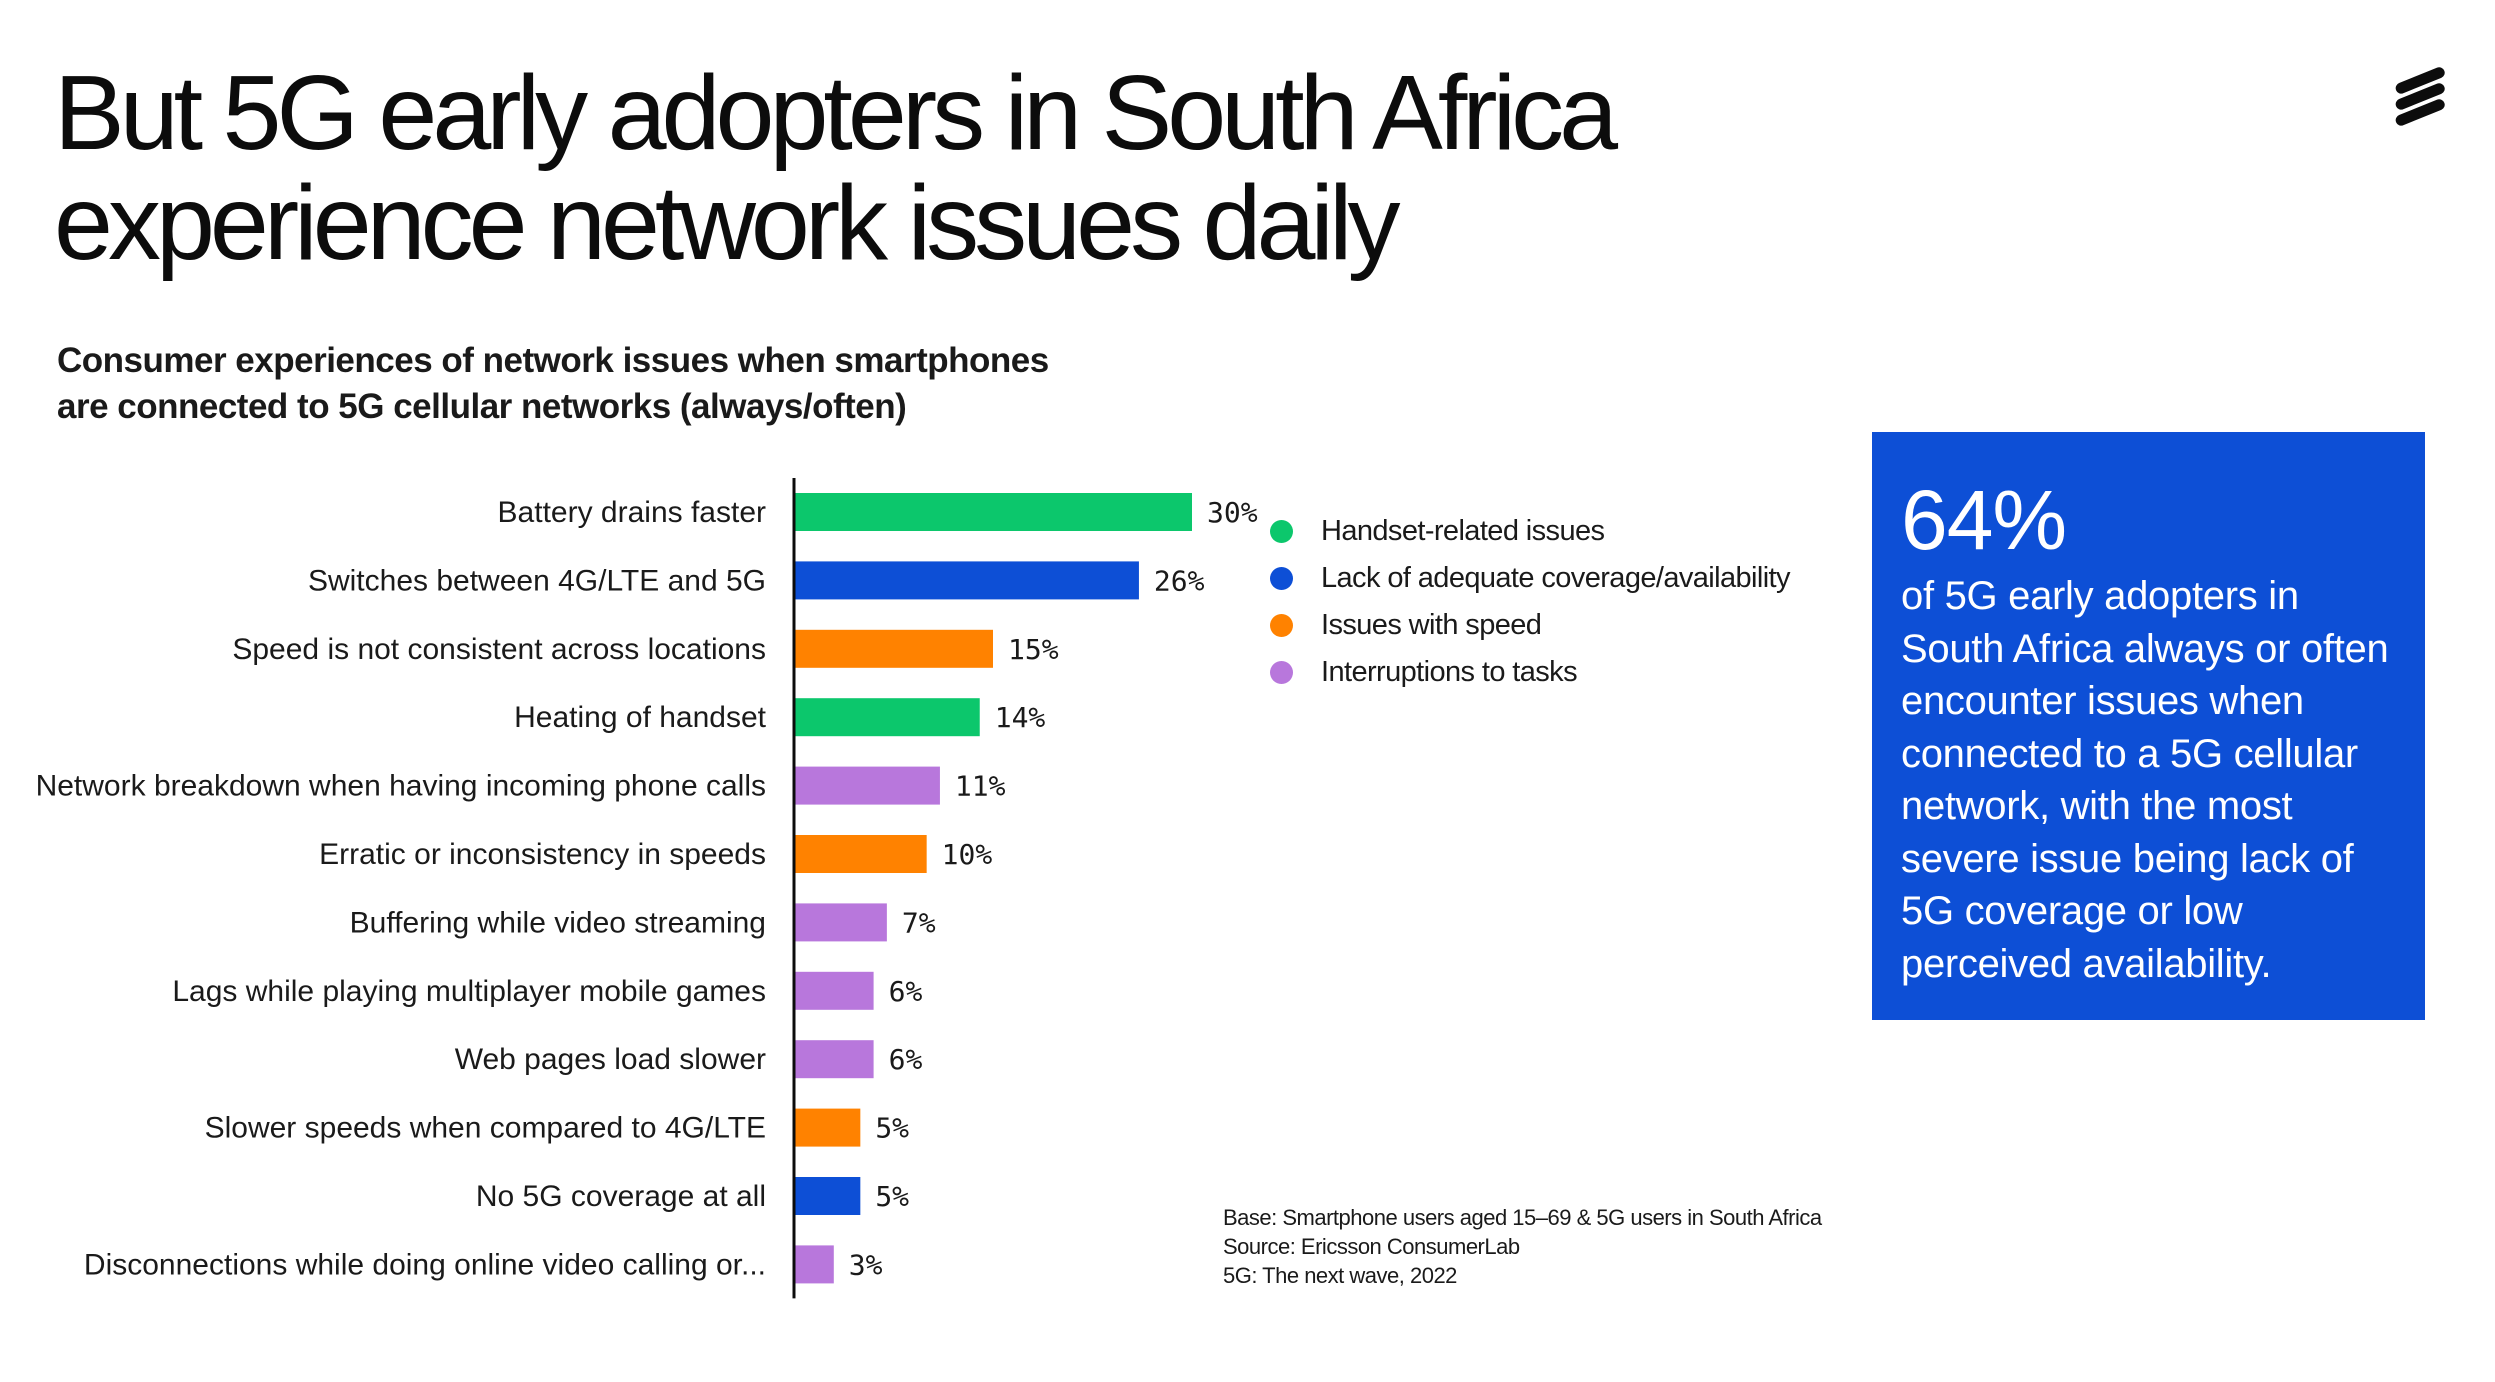  I want to click on legend-item-speed: Issues with speed, so click(1530, 625).